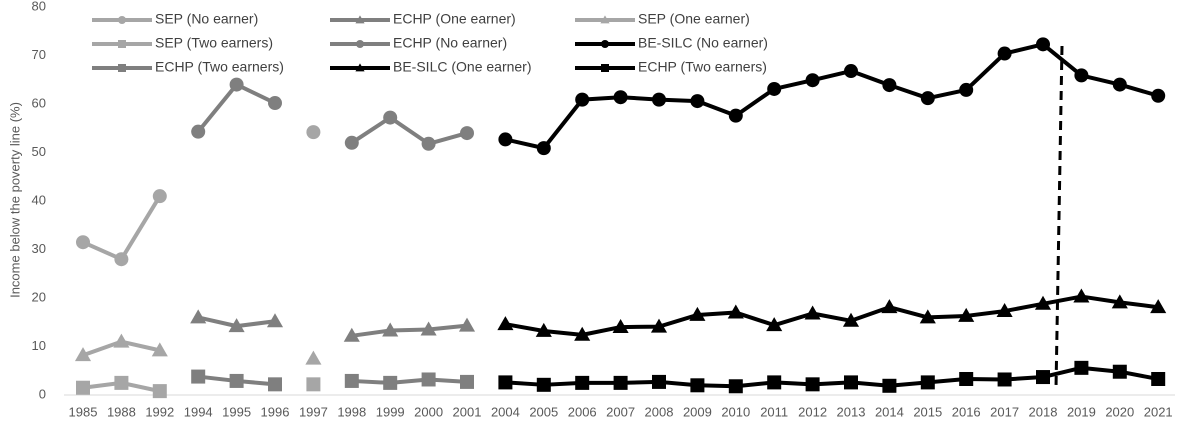  Describe the element at coordinates (1043, 411) in the screenshot. I see `x-tick-label: 2018` at that location.